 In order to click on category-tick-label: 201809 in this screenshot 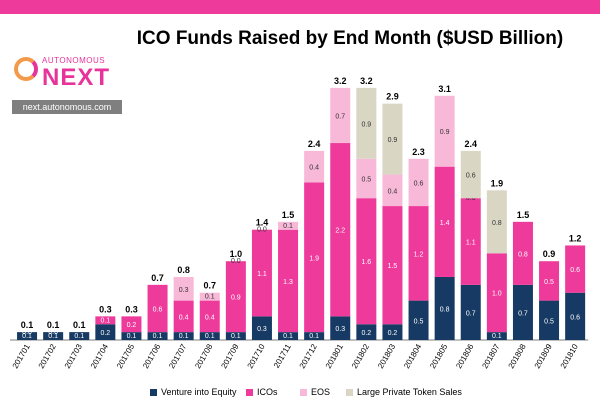, I will do `click(543, 356)`.